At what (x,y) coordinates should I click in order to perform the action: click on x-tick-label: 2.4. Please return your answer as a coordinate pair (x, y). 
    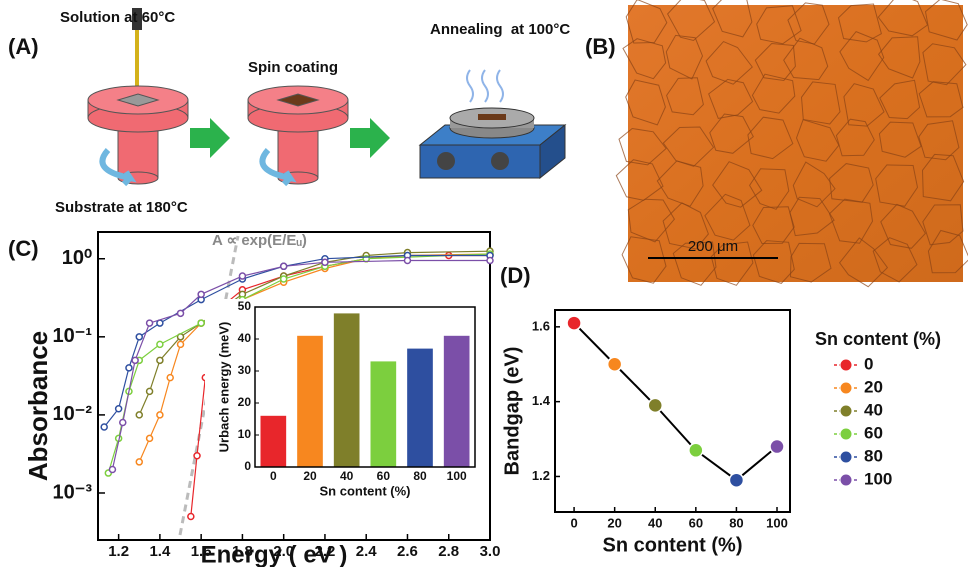
    Looking at the image, I should click on (367, 551).